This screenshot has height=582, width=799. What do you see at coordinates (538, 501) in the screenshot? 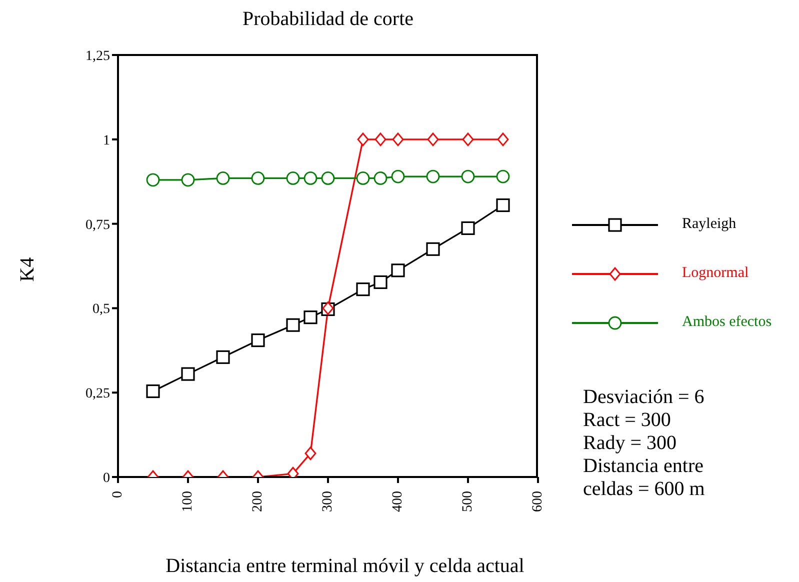
I see `x-tick-label: 600` at bounding box center [538, 501].